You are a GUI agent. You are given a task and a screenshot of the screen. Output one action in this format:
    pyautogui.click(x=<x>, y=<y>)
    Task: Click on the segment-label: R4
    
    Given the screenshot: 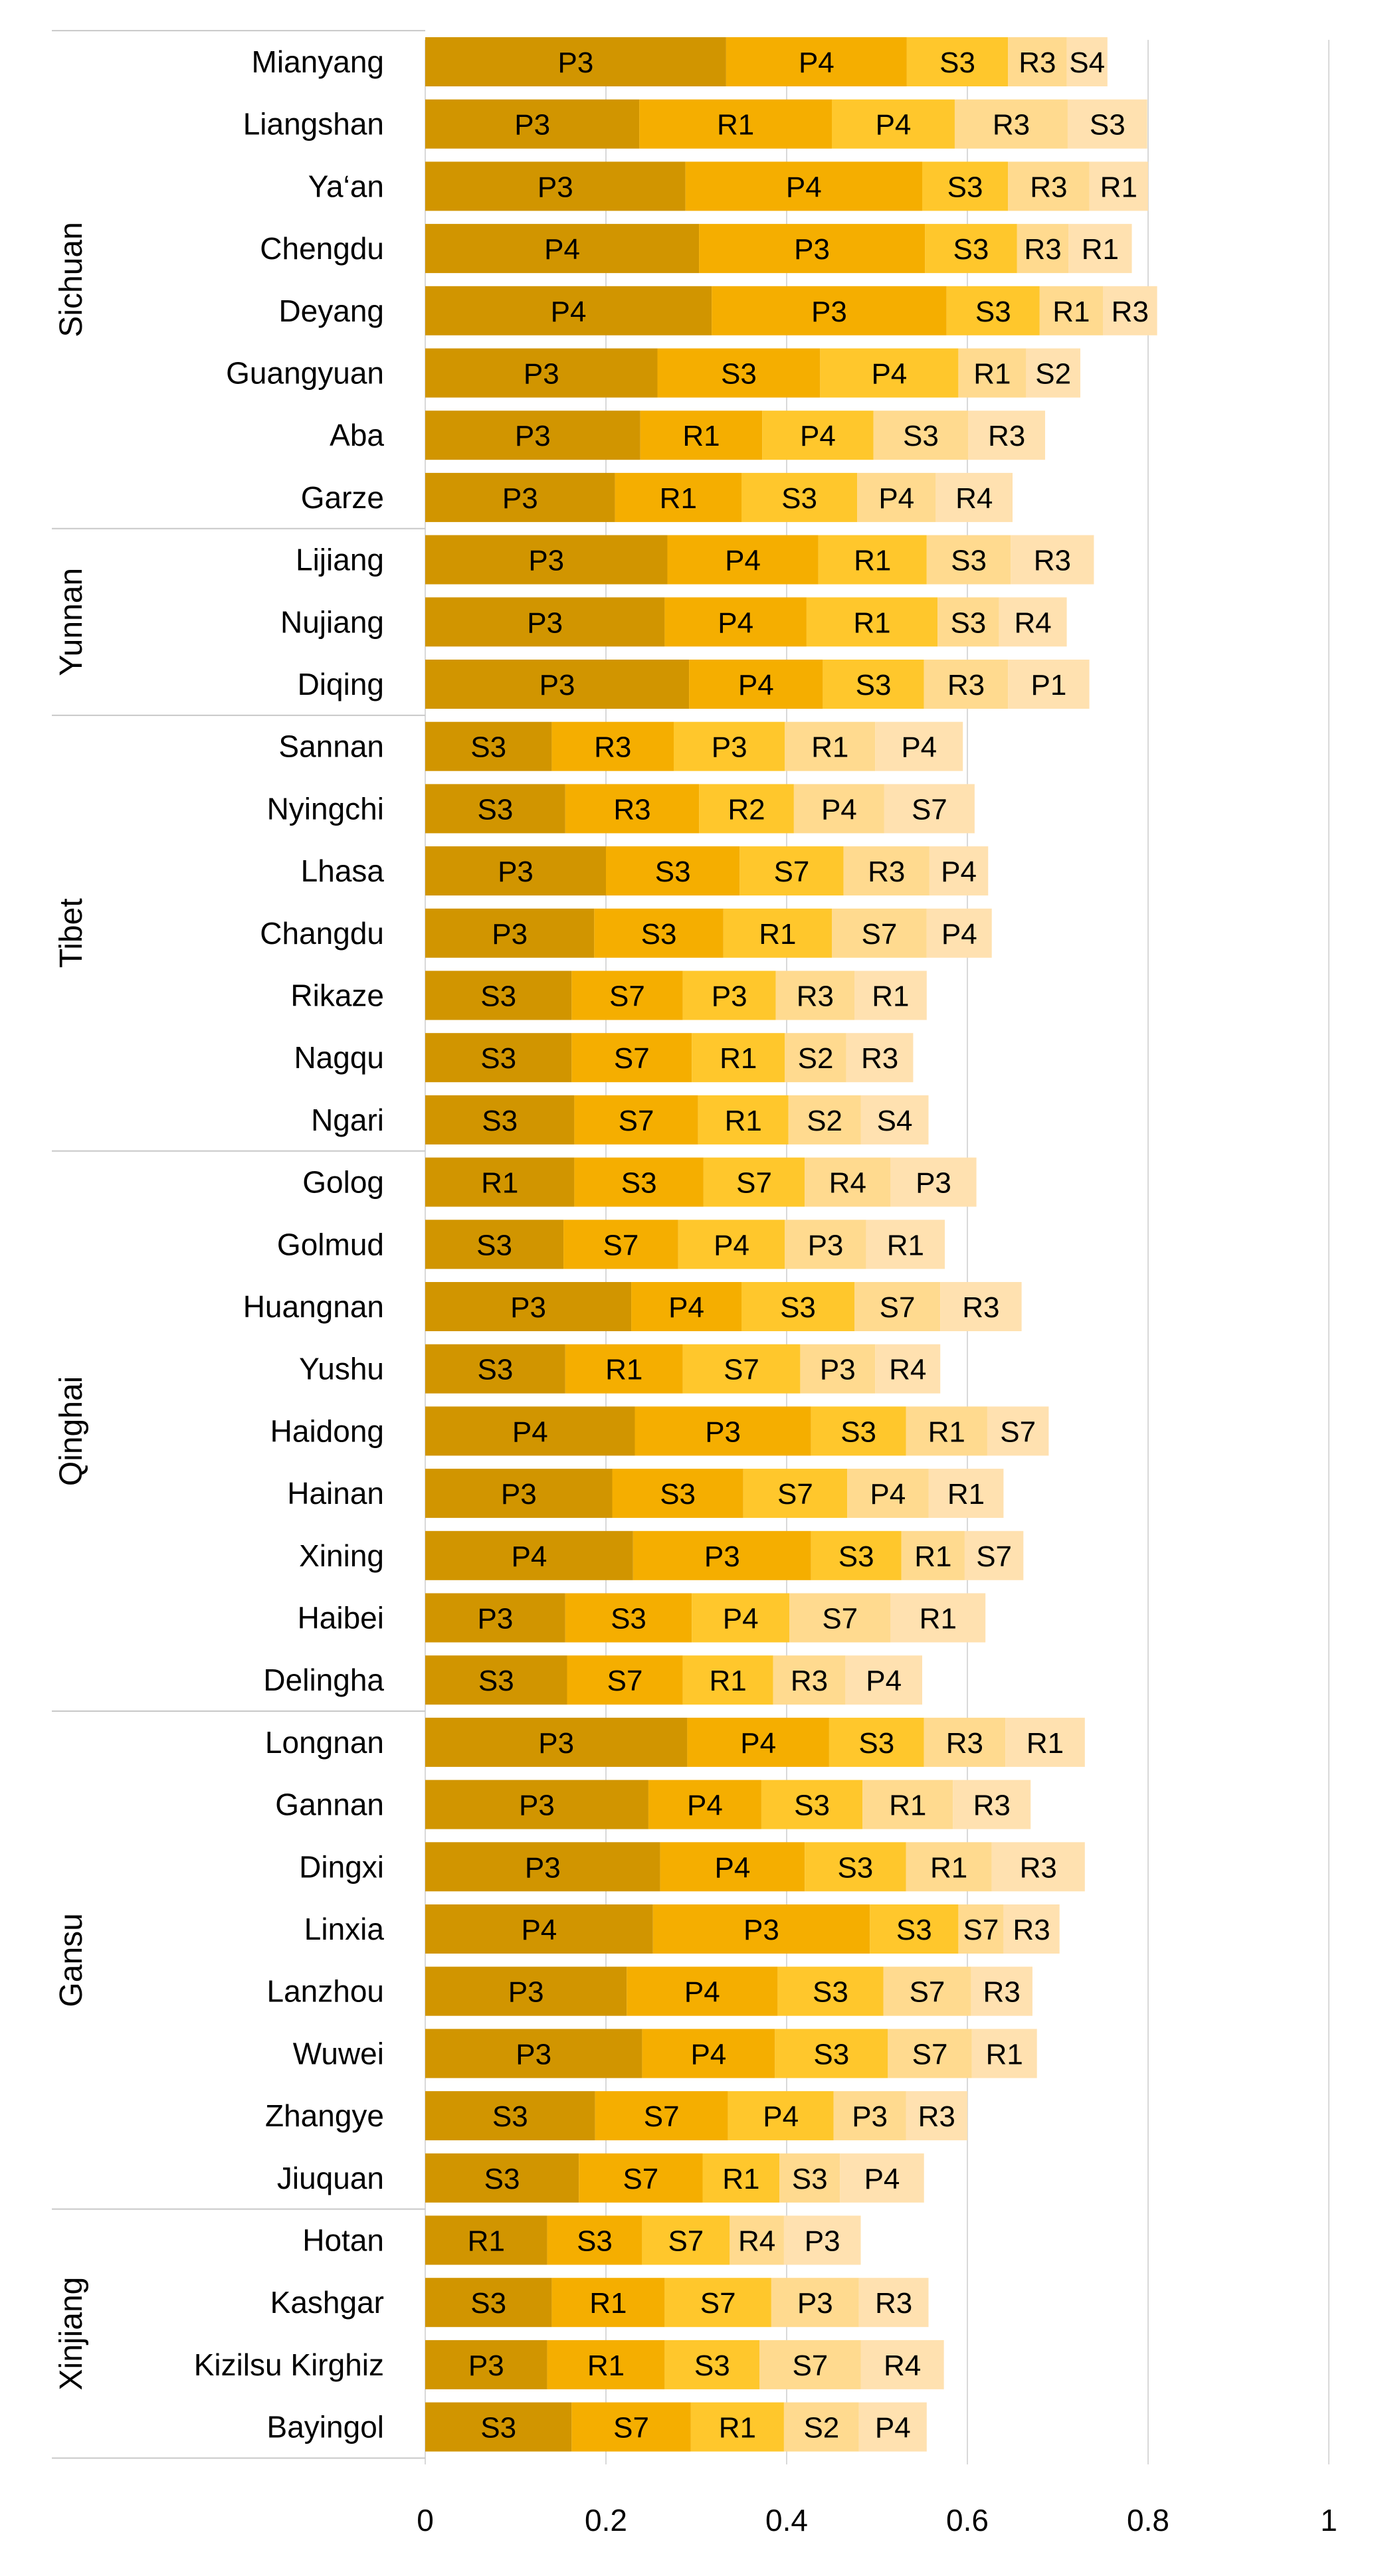 What is the action you would take?
    pyautogui.click(x=847, y=1183)
    